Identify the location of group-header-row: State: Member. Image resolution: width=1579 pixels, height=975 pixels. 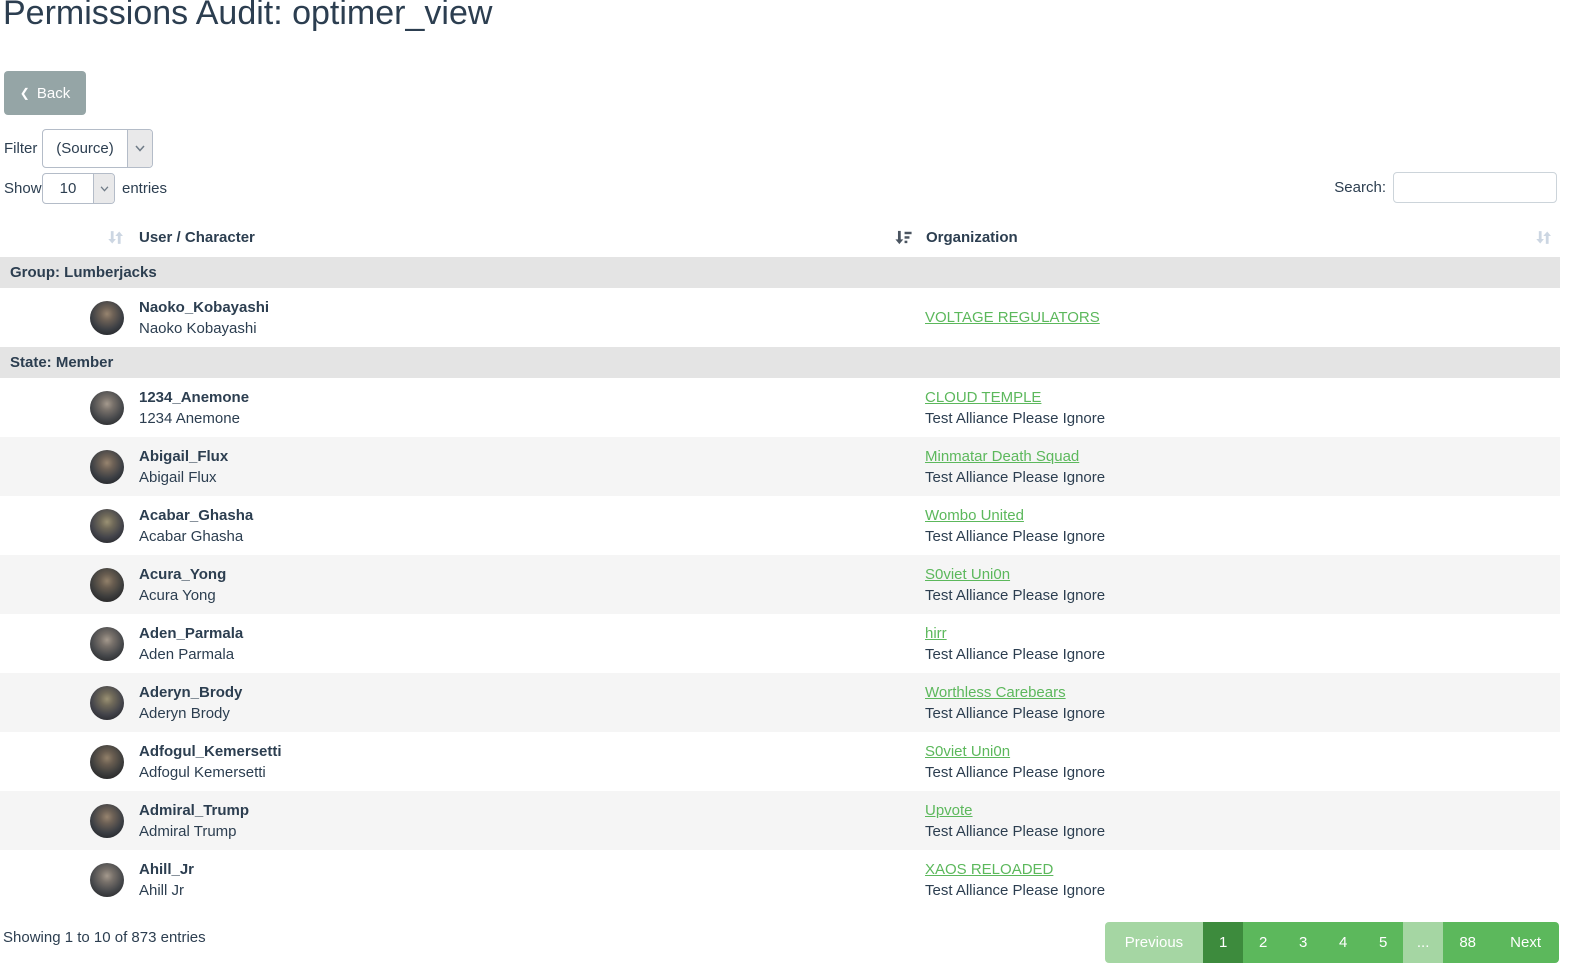
(780, 362).